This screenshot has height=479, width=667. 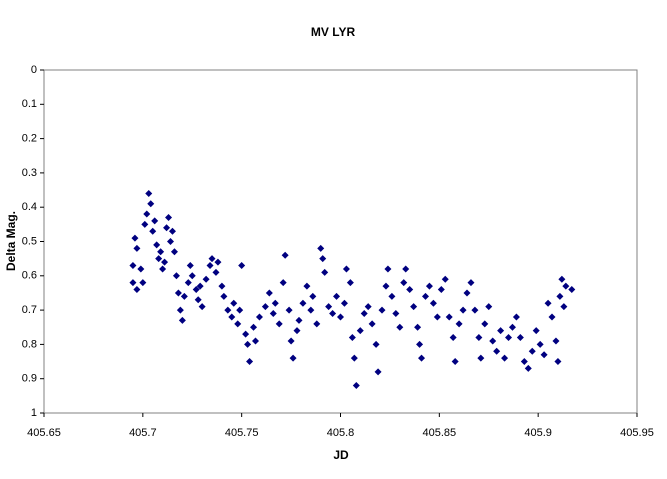 What do you see at coordinates (29, 139) in the screenshot?
I see `y-tick-label: 0.2` at bounding box center [29, 139].